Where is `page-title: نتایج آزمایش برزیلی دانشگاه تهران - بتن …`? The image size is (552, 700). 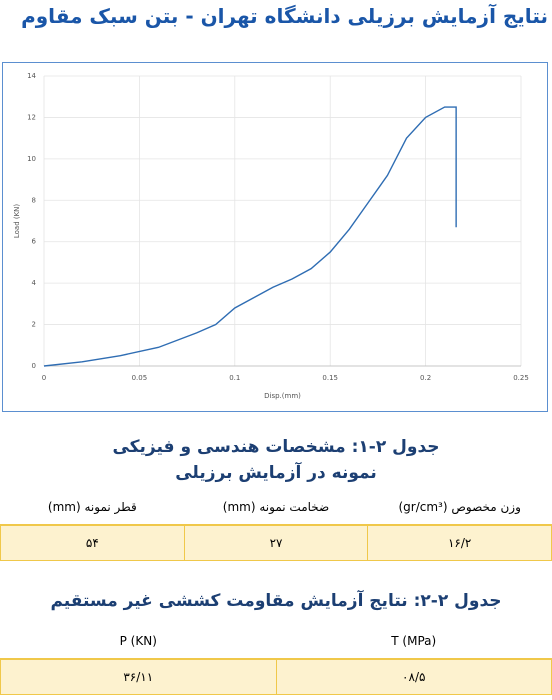 page-title: نتایج آزمایش برزیلی دانشگاه تهران - بتن … is located at coordinates (284, 16).